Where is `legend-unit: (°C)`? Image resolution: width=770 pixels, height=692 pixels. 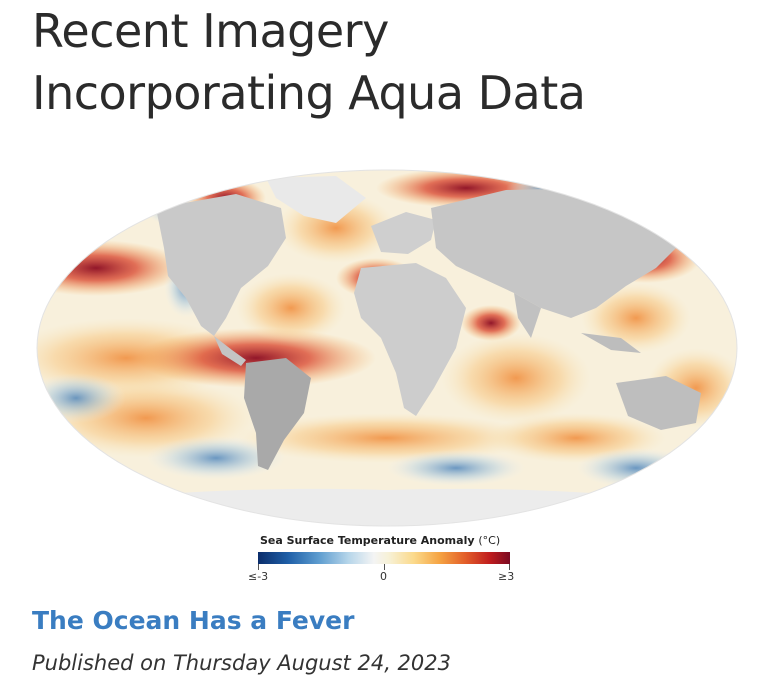
legend-unit: (°C) is located at coordinates (489, 540).